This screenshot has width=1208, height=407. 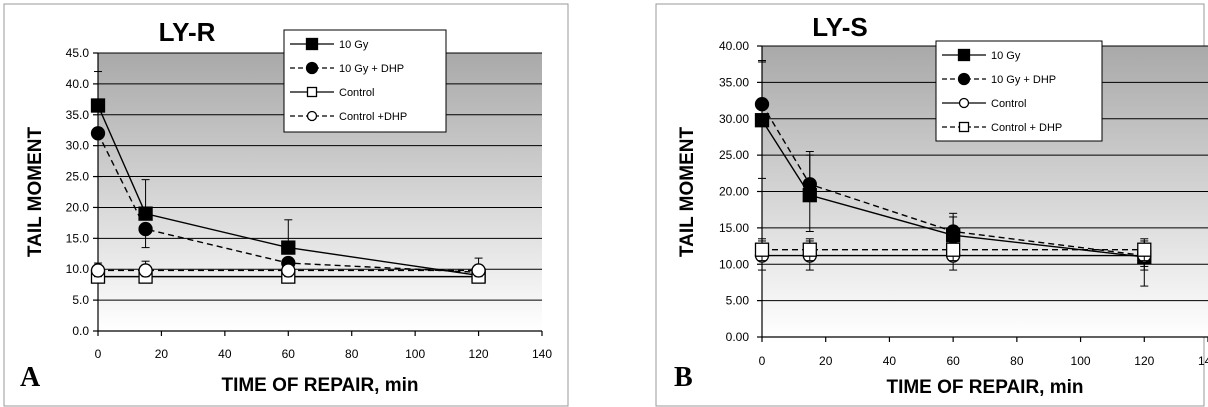 I want to click on y-tick-label: 30.00, so click(x=734, y=119).